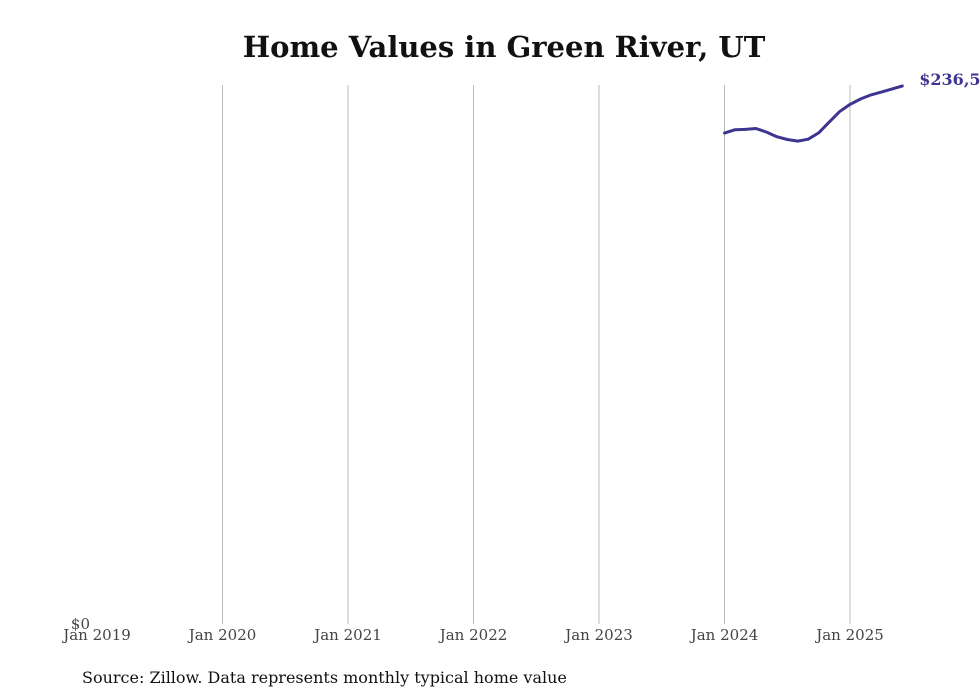 The height and width of the screenshot is (699, 980). What do you see at coordinates (222, 635) in the screenshot?
I see `x-tick-label: Jan 2020` at bounding box center [222, 635].